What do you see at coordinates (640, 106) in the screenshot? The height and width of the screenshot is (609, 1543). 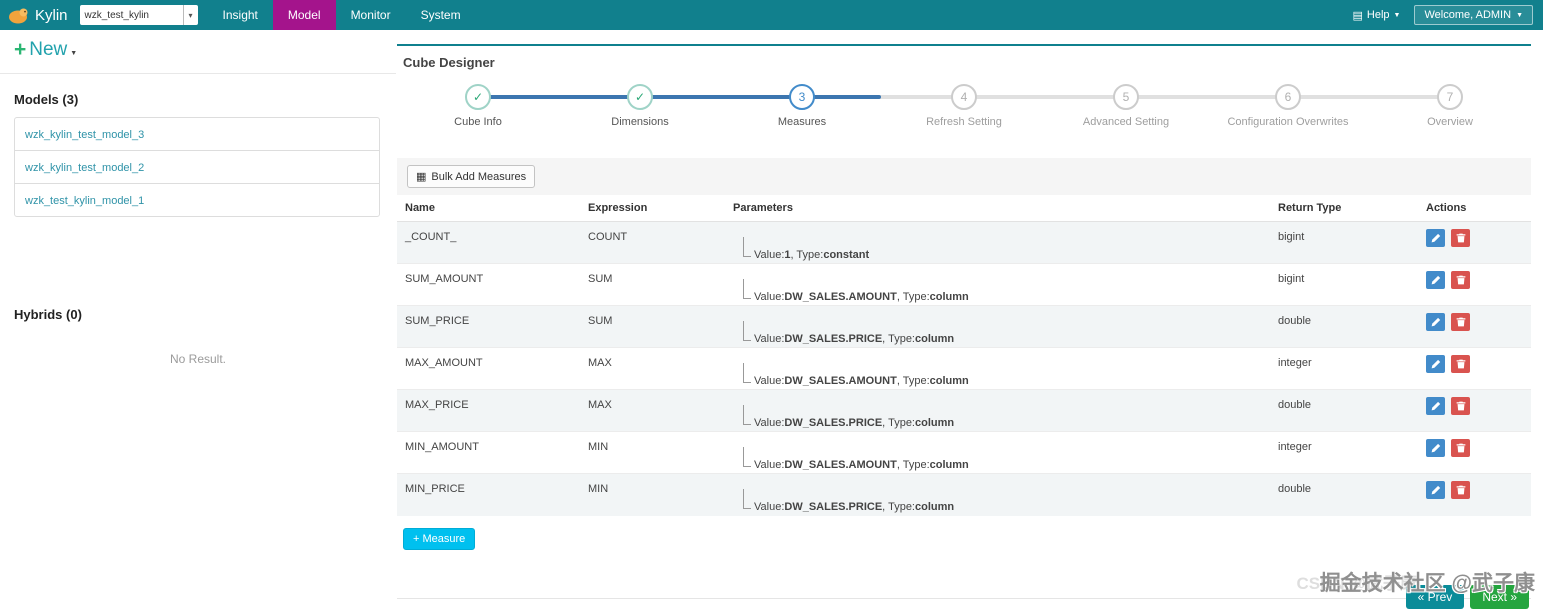 I see `wizard-step-dimensions: ✓ Dimensions` at bounding box center [640, 106].